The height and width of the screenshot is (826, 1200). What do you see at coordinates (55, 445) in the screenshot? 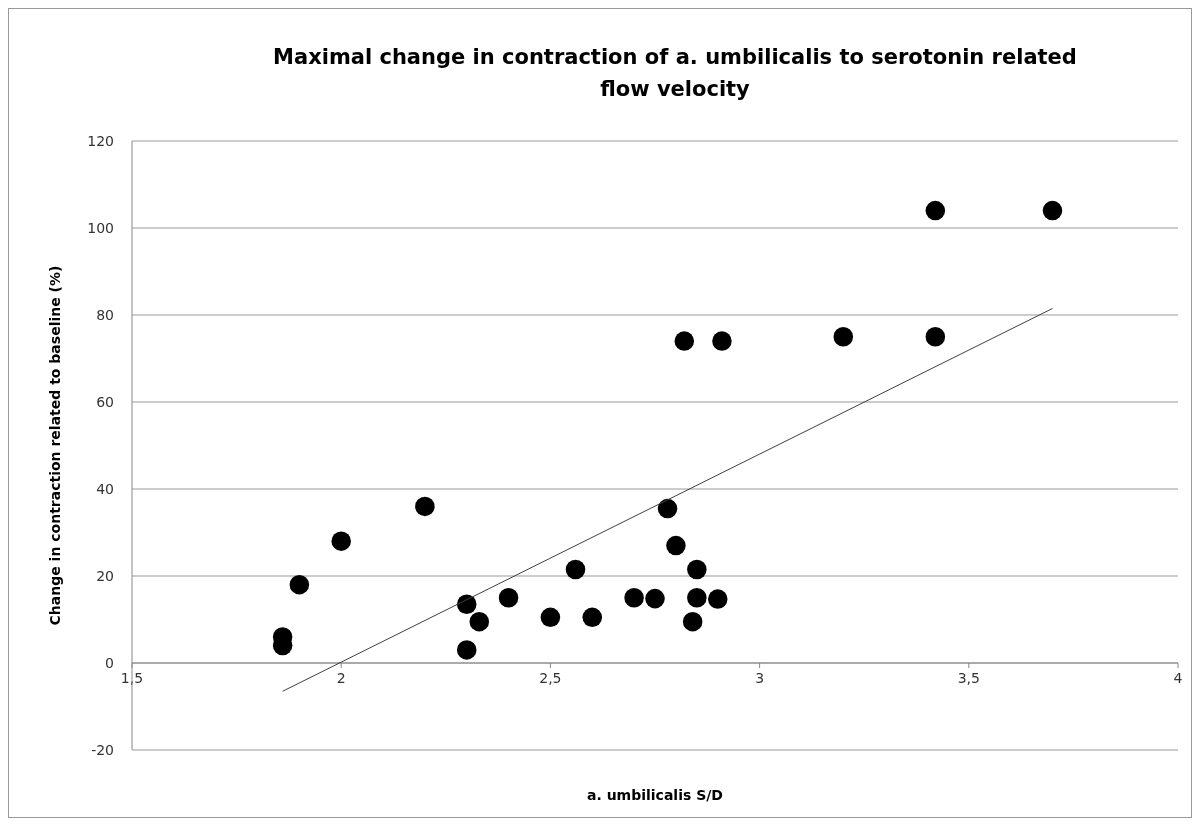
I see `y-axis-title: Change in contraction related to baseline (%)` at bounding box center [55, 445].